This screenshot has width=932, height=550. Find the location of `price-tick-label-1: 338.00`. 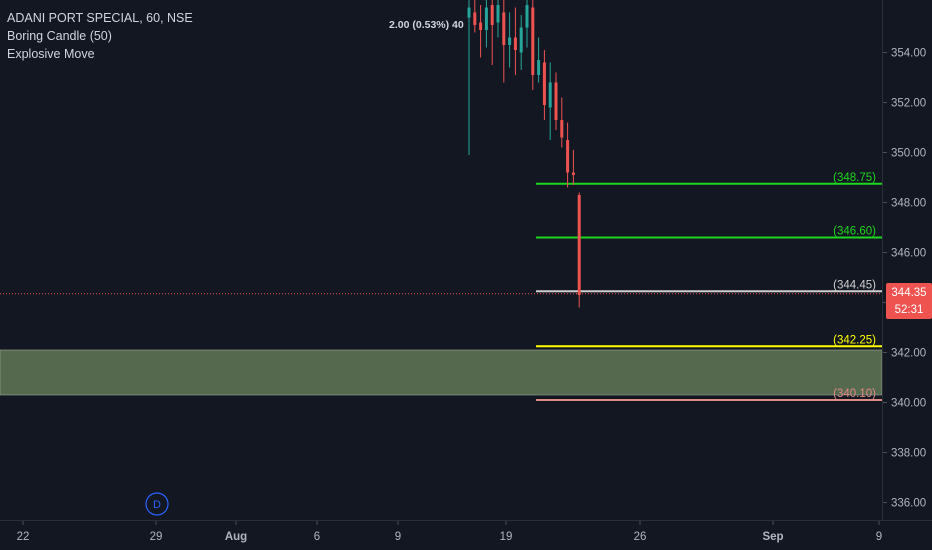

price-tick-label-1: 338.00 is located at coordinates (908, 454).